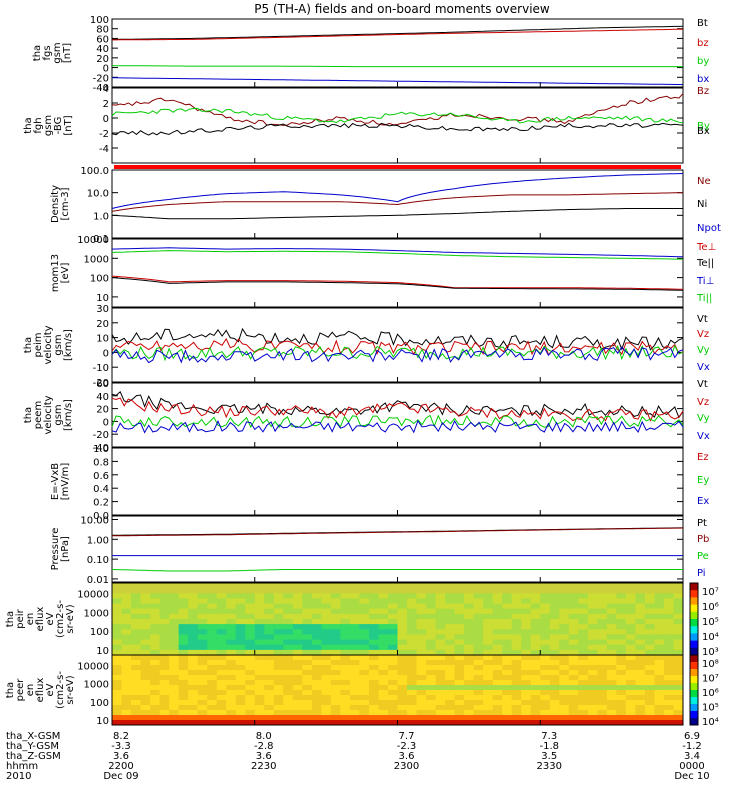 The height and width of the screenshot is (800, 750). I want to click on colorbar-segment, so click(694, 701).